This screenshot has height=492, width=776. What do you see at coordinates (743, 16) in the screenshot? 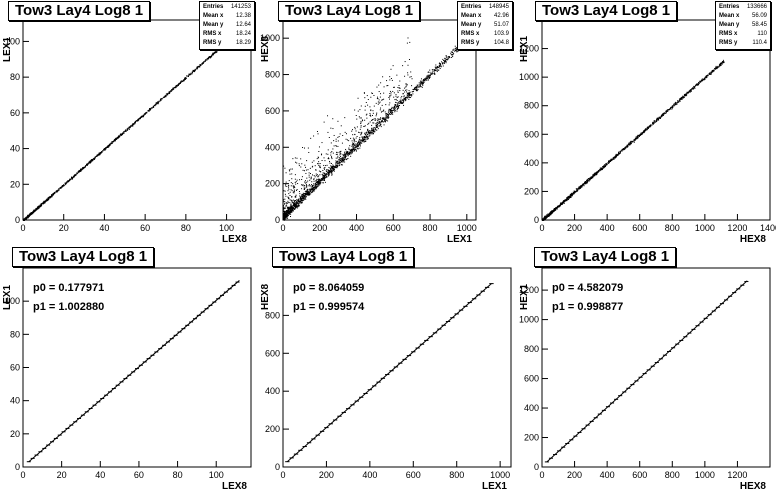
I see `stats-row: Mean x 56.09` at bounding box center [743, 16].